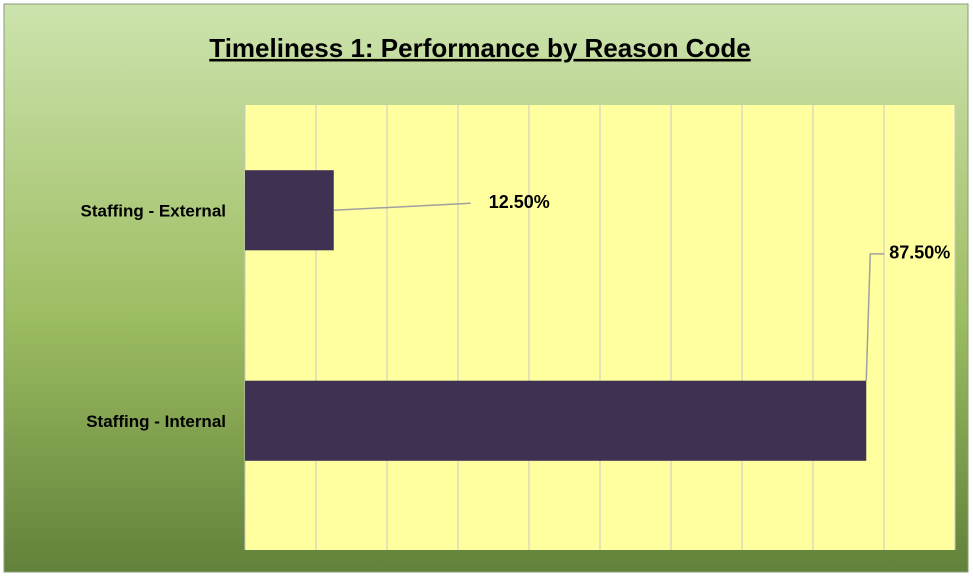 The width and height of the screenshot is (973, 577). I want to click on data-label: 87.50%, so click(919, 253).